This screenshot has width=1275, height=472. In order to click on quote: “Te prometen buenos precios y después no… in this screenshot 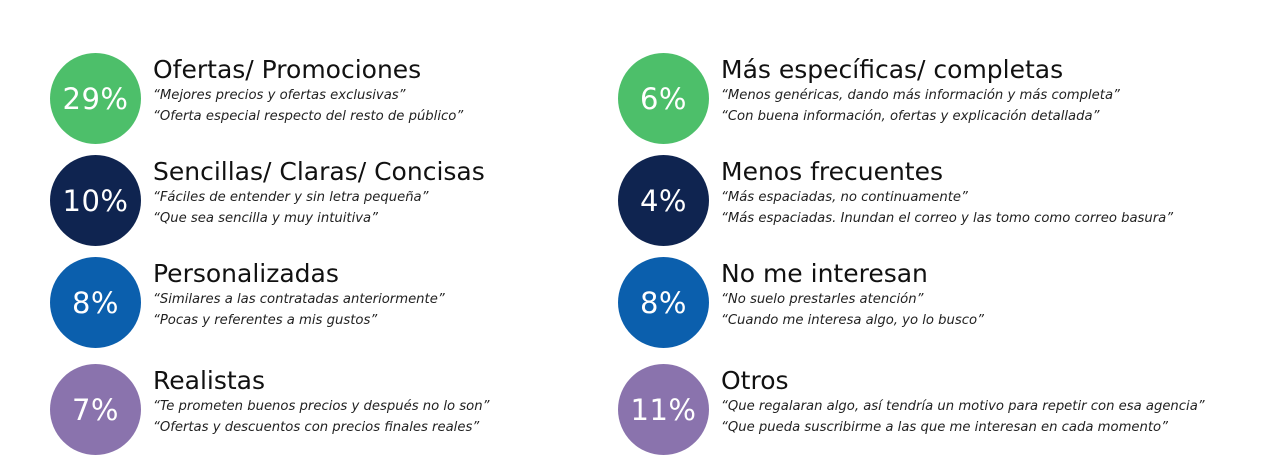, I will do `click(321, 406)`.